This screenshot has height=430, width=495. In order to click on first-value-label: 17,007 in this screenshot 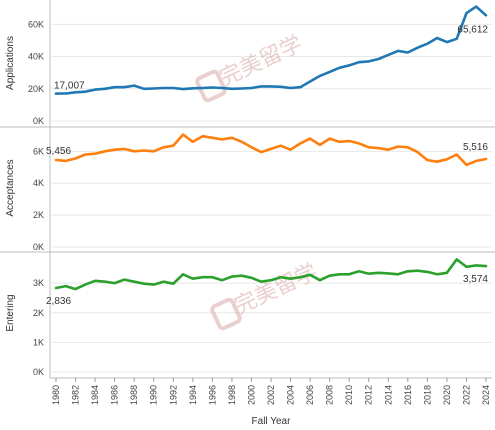, I will do `click(69, 86)`.